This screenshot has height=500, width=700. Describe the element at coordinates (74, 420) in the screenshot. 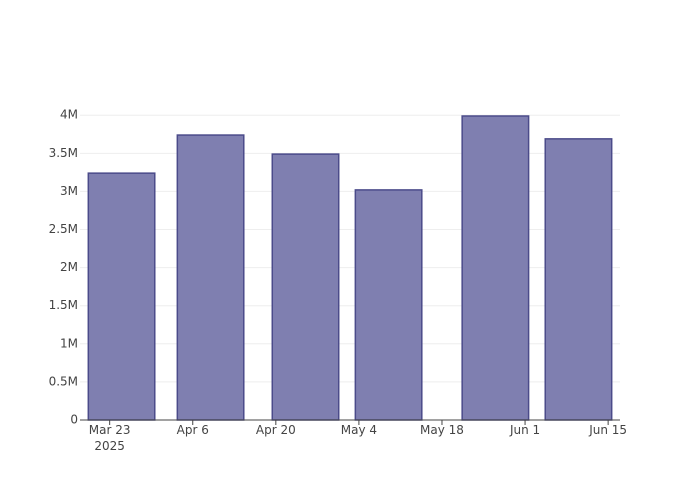

I see `y-tick-label: 0` at that location.